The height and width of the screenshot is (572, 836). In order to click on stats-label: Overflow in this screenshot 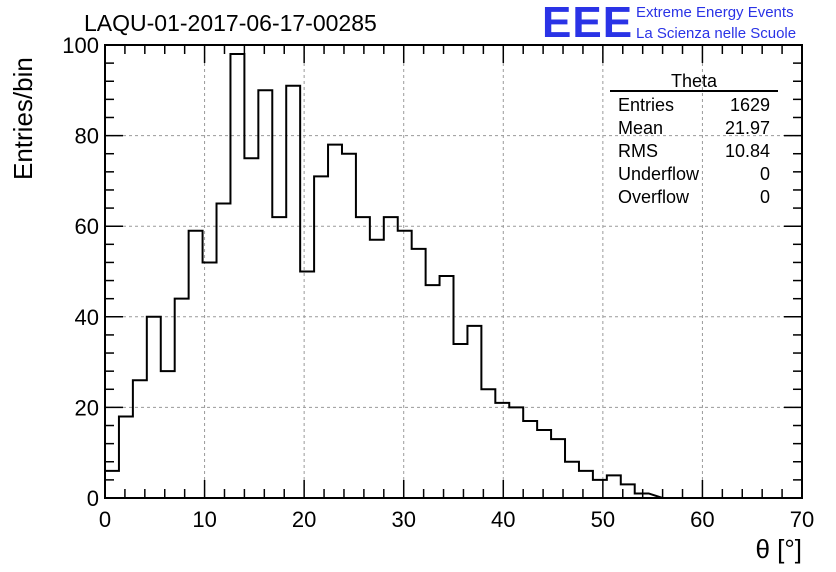, I will do `click(654, 197)`.